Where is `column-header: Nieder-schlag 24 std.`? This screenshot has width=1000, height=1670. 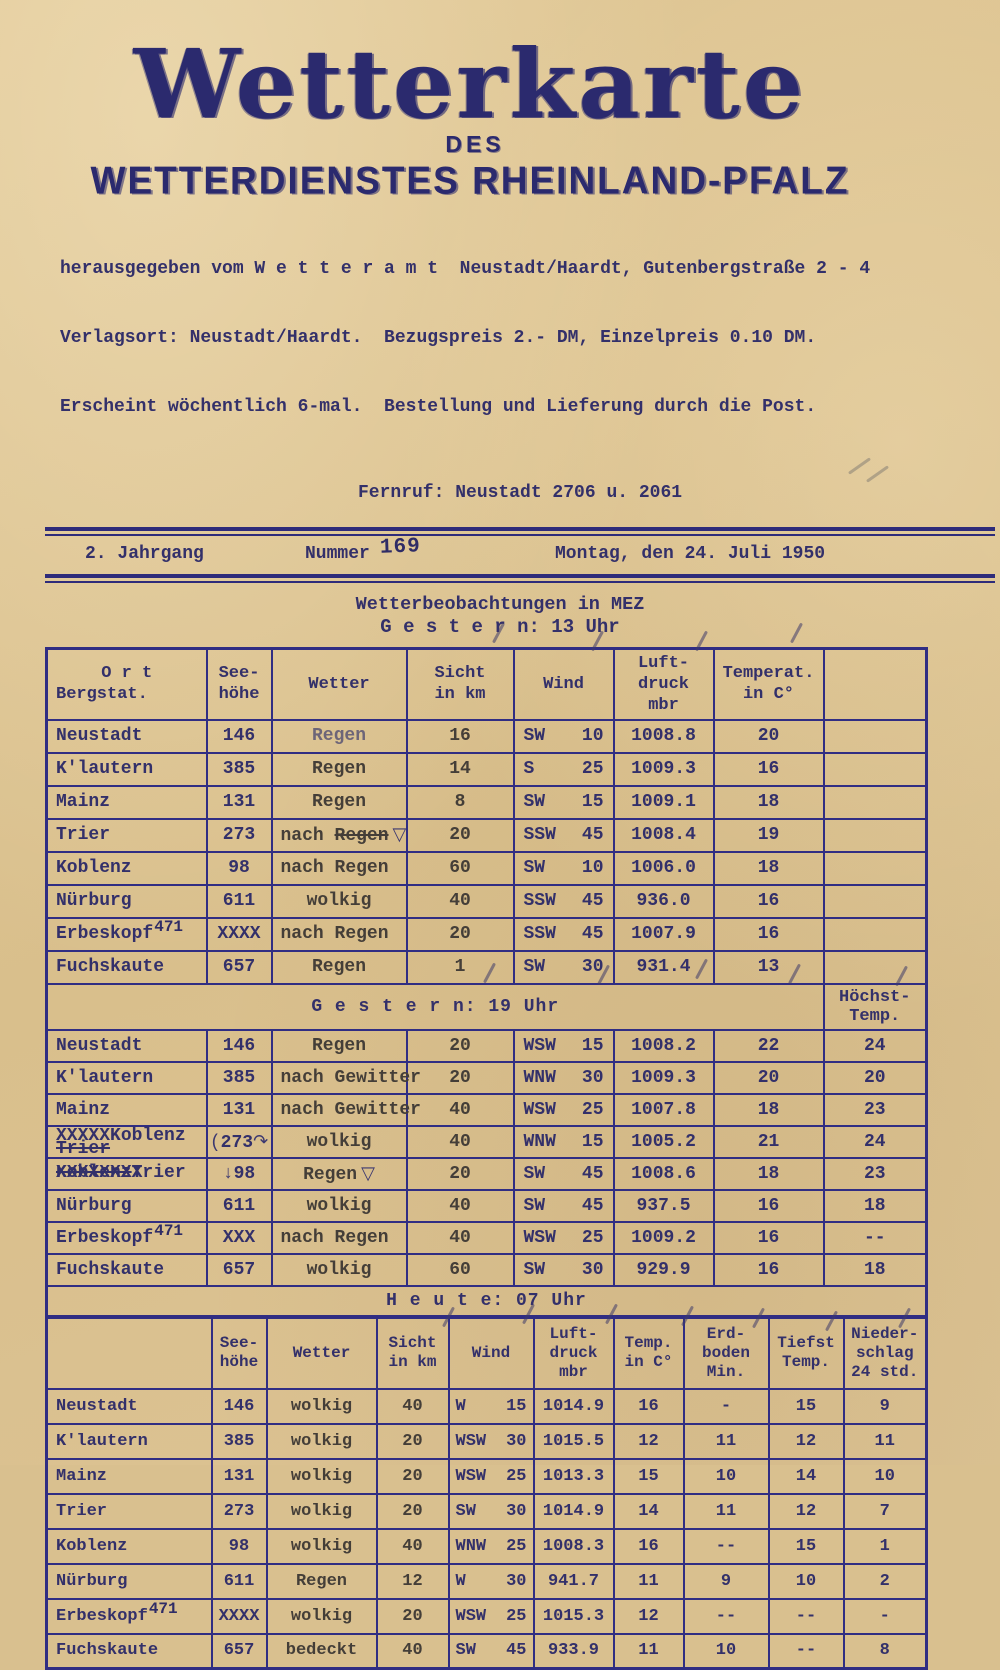
column-header: Nieder-schlag 24 std. is located at coordinates (885, 1353).